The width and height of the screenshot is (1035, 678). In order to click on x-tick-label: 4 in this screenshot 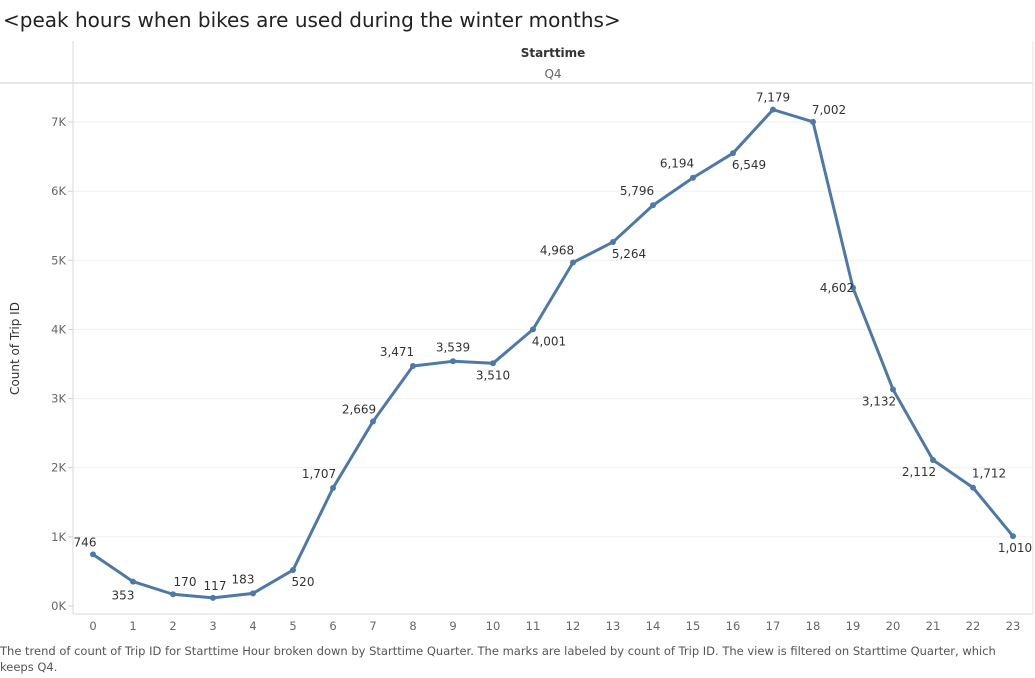, I will do `click(252, 626)`.